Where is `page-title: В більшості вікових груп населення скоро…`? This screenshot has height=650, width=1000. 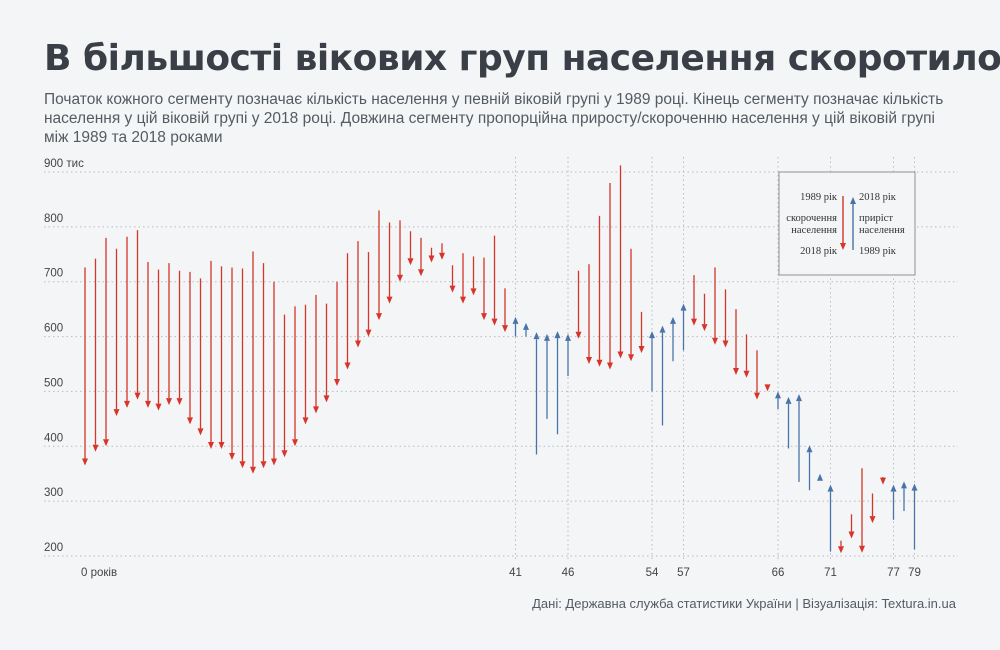
page-title: В більшості вікових груп населення скоро… is located at coordinates (522, 58).